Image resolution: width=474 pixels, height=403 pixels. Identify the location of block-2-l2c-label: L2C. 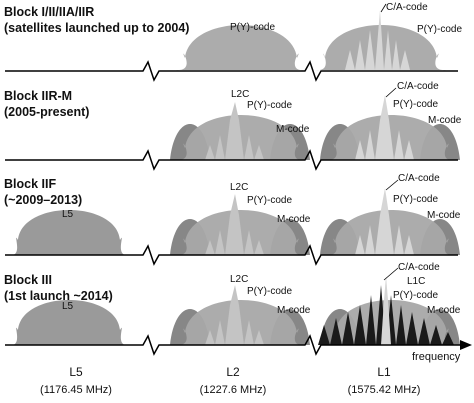
(240, 94).